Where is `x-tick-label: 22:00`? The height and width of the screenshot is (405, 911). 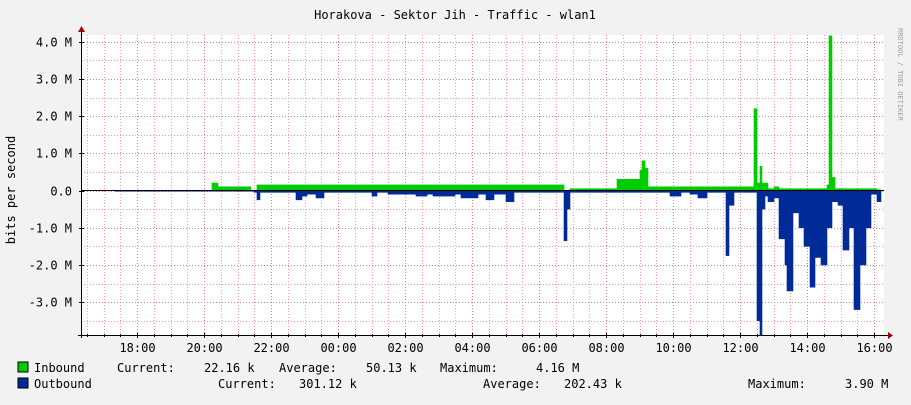
x-tick-label: 22:00 is located at coordinates (271, 348).